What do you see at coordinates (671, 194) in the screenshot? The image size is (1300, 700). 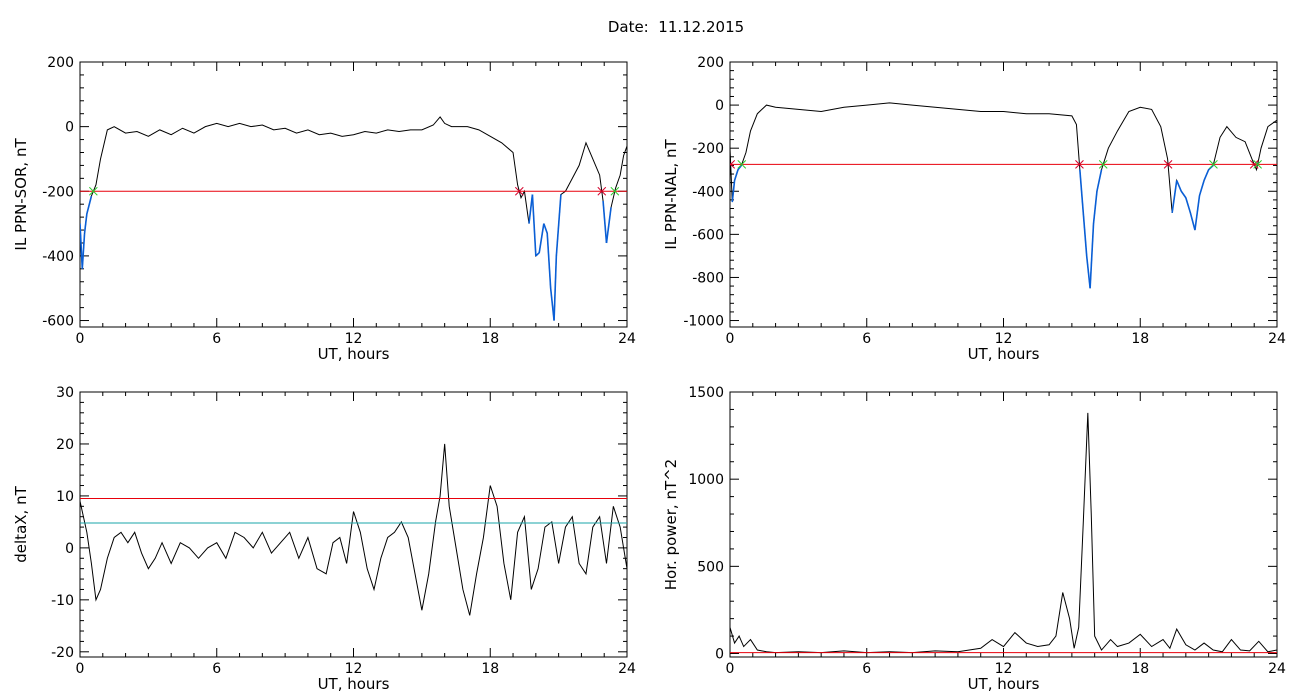 I see `y-axis-title: IL PPN-NAL, nT` at bounding box center [671, 194].